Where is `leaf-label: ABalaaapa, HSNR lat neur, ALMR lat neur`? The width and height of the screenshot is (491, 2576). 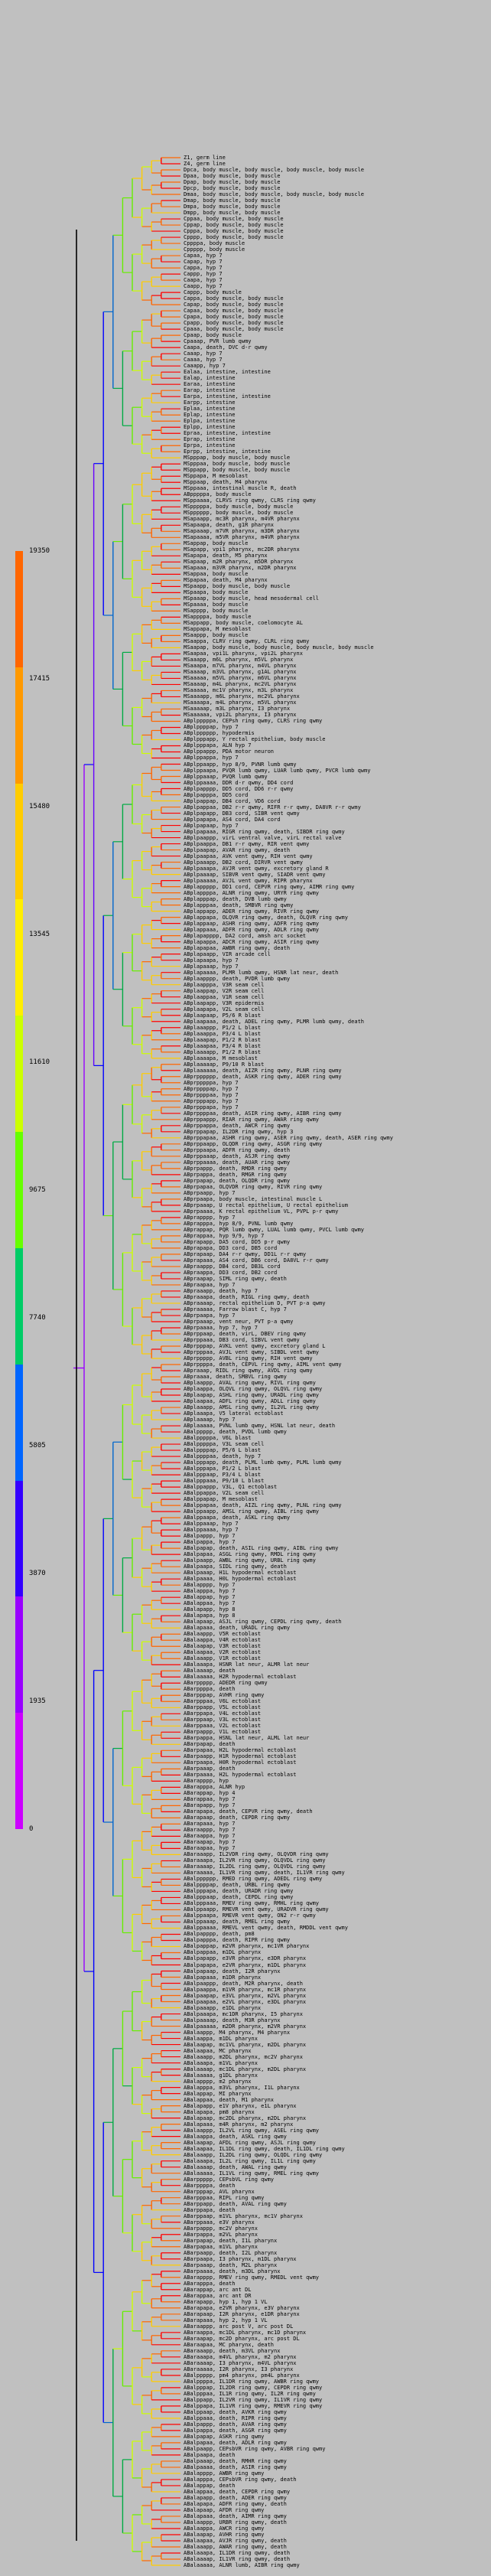 leaf-label: ABalaaapa, HSNR lat neur, ALMR lat neur is located at coordinates (247, 1665).